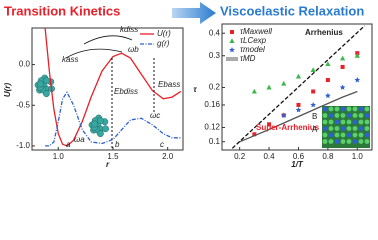 The height and width of the screenshot is (240, 378). What do you see at coordinates (108, 164) in the screenshot?
I see `x-axis-label: r` at bounding box center [108, 164].